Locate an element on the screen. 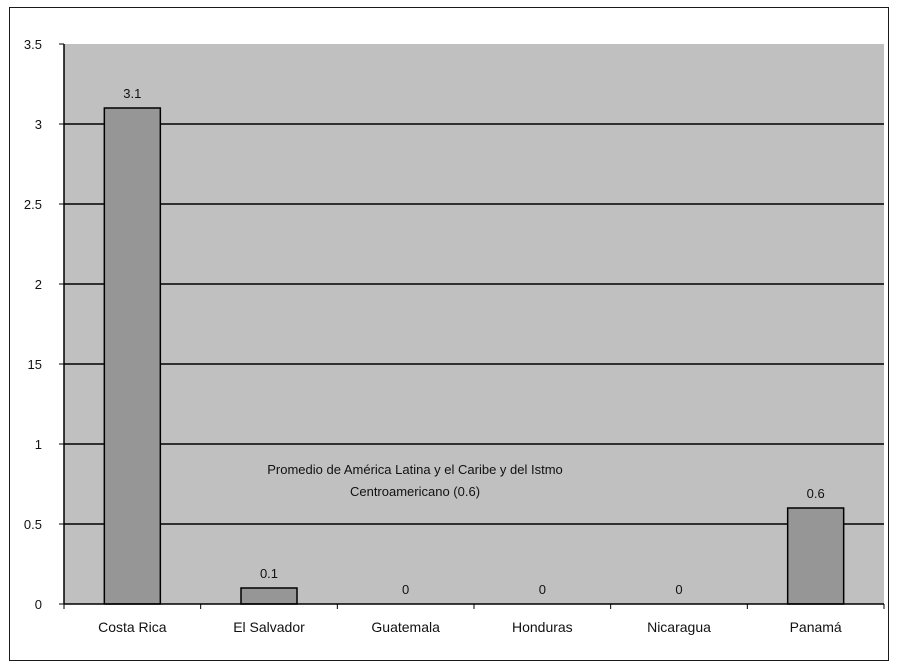 The height and width of the screenshot is (665, 900). x-category-label: El Salvador is located at coordinates (269, 627).